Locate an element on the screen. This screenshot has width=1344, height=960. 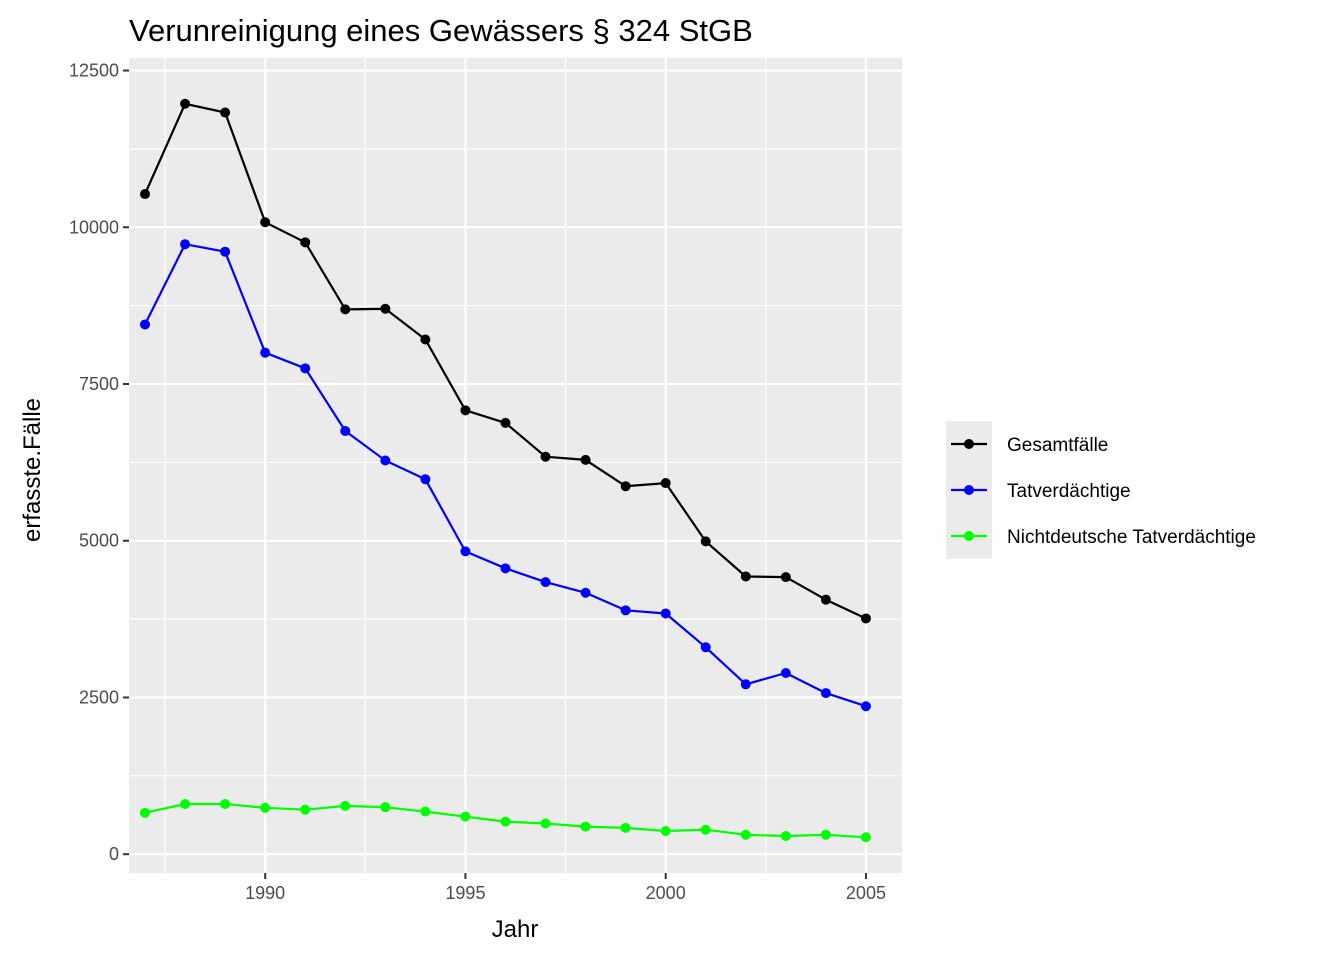
y-tick-label: 10000 is located at coordinates (94, 227).